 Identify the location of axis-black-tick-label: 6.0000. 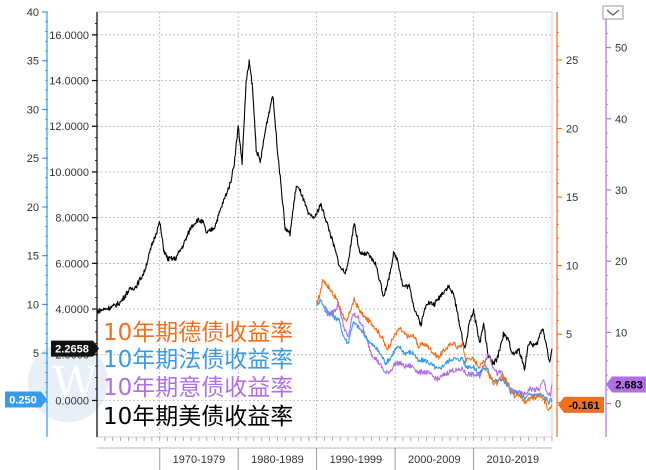
(72, 264).